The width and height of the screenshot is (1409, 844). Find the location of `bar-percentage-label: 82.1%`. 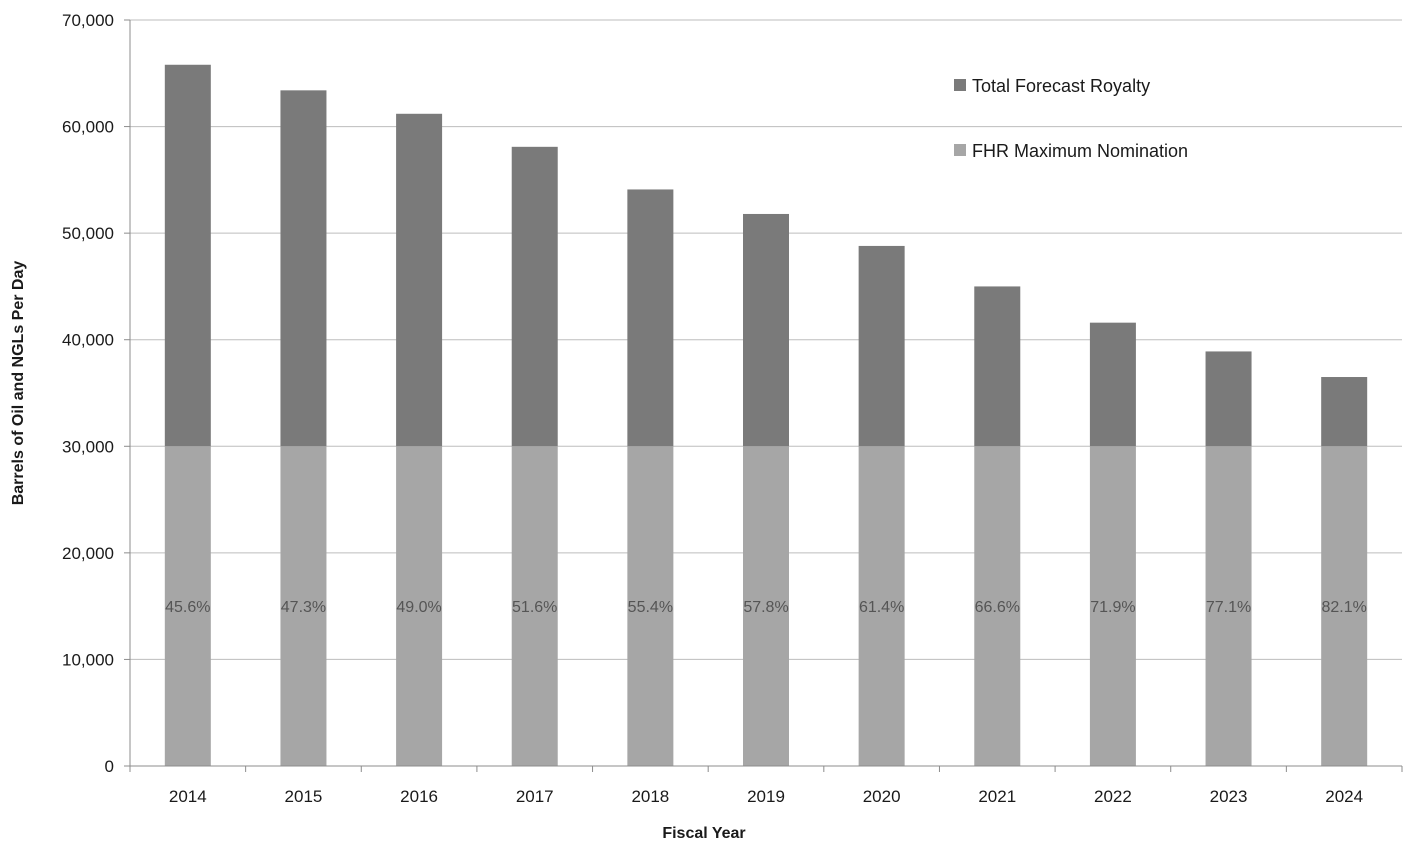

bar-percentage-label: 82.1% is located at coordinates (1343, 607).